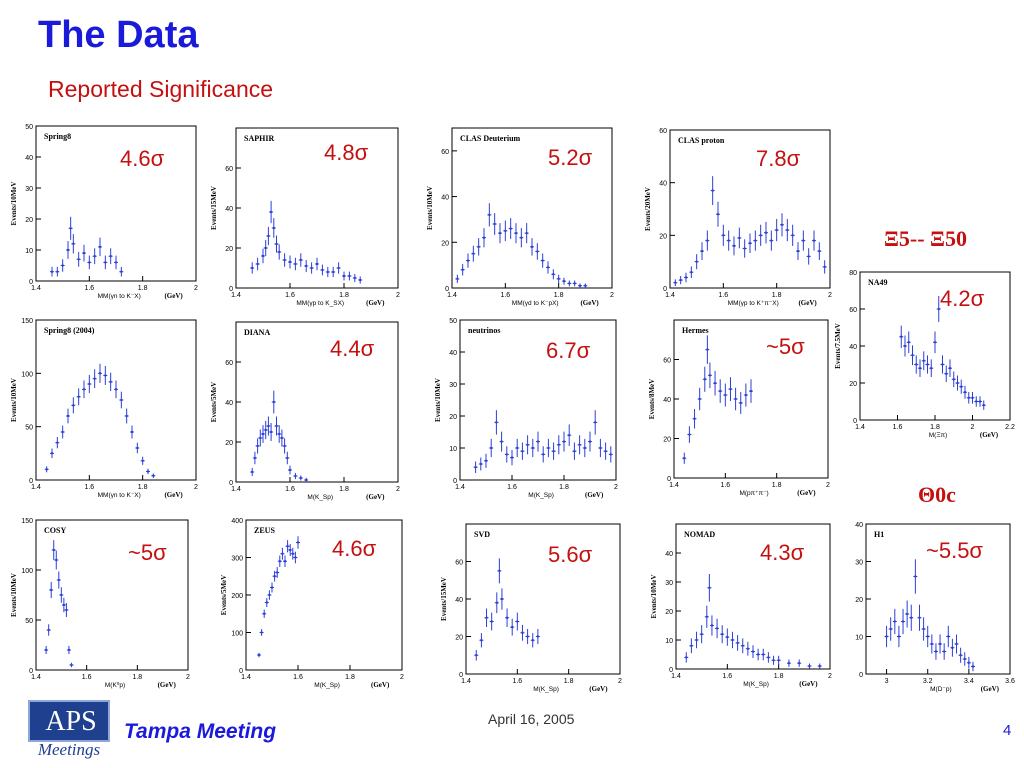 This screenshot has height=768, width=1024. I want to click on y-axis-label: Events/15MeV, so click(444, 599).